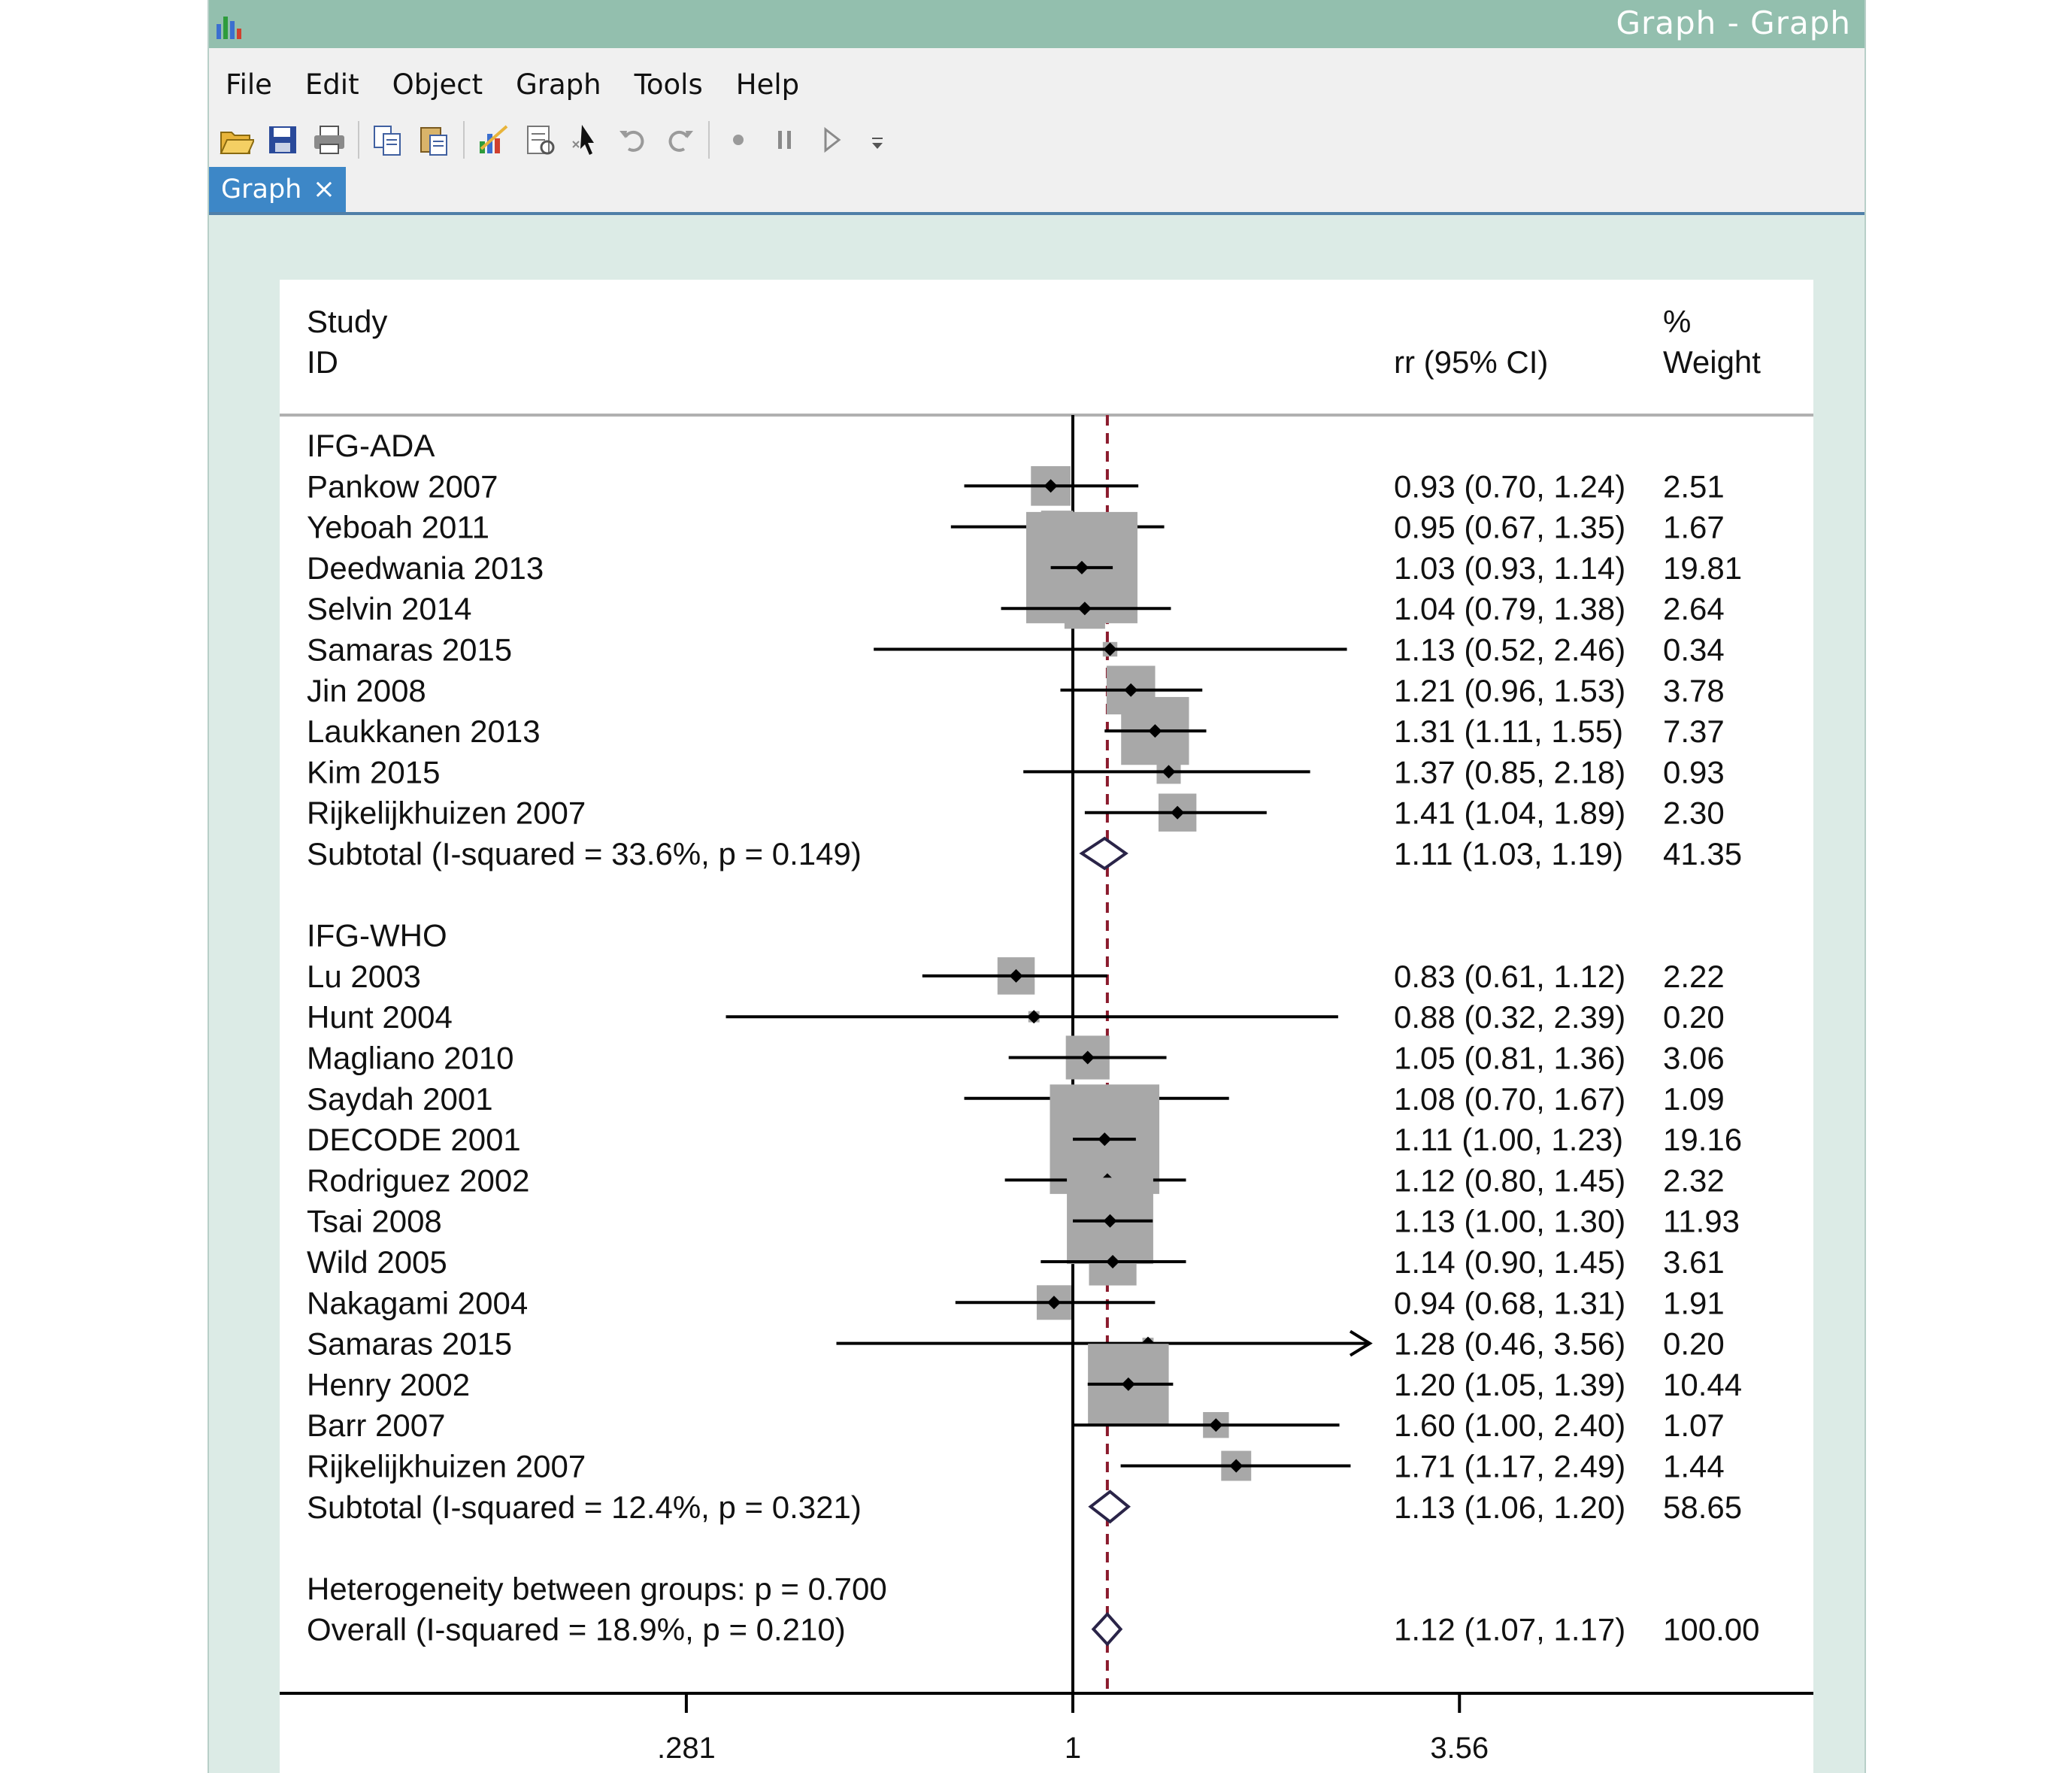 This screenshot has width=2072, height=1773. I want to click on open-folder-button, so click(236, 140).